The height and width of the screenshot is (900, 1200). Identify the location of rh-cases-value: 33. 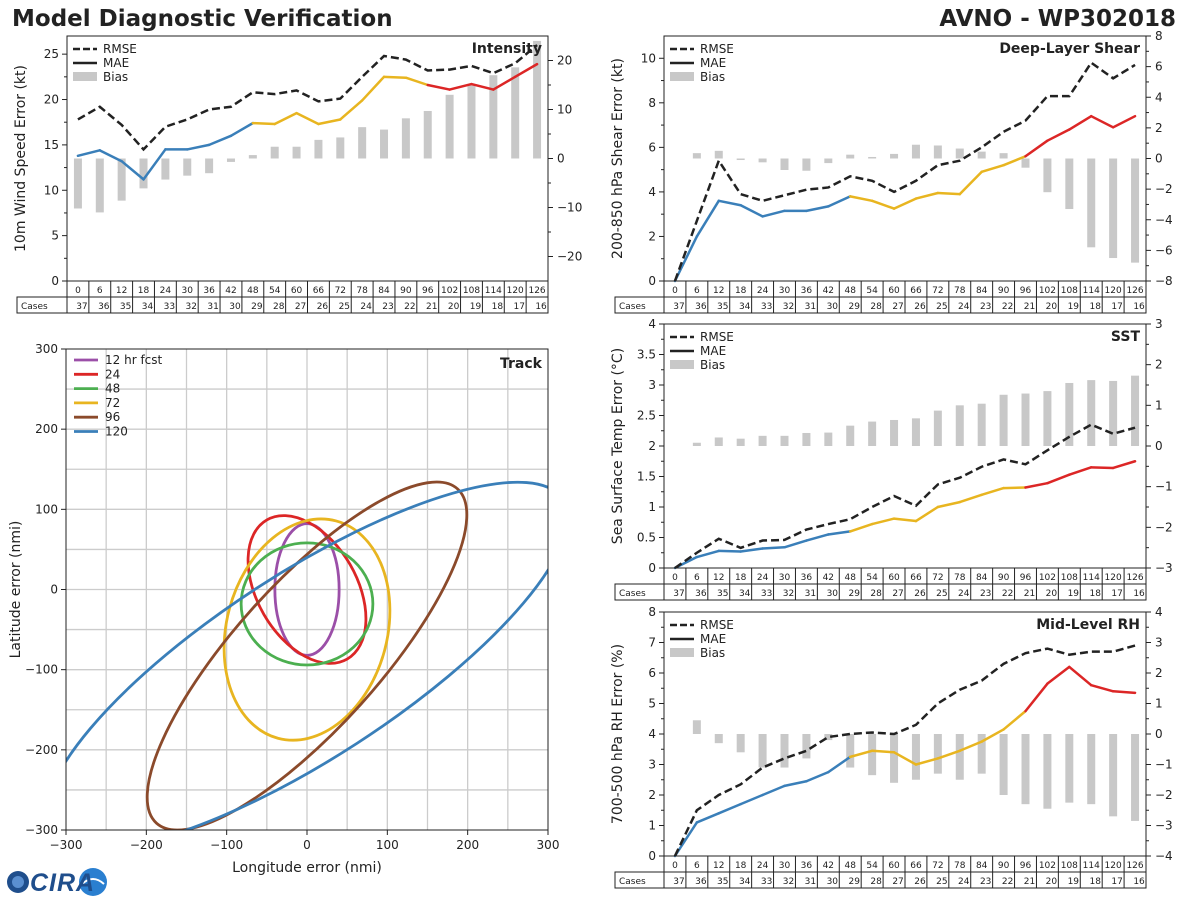
(766, 882).